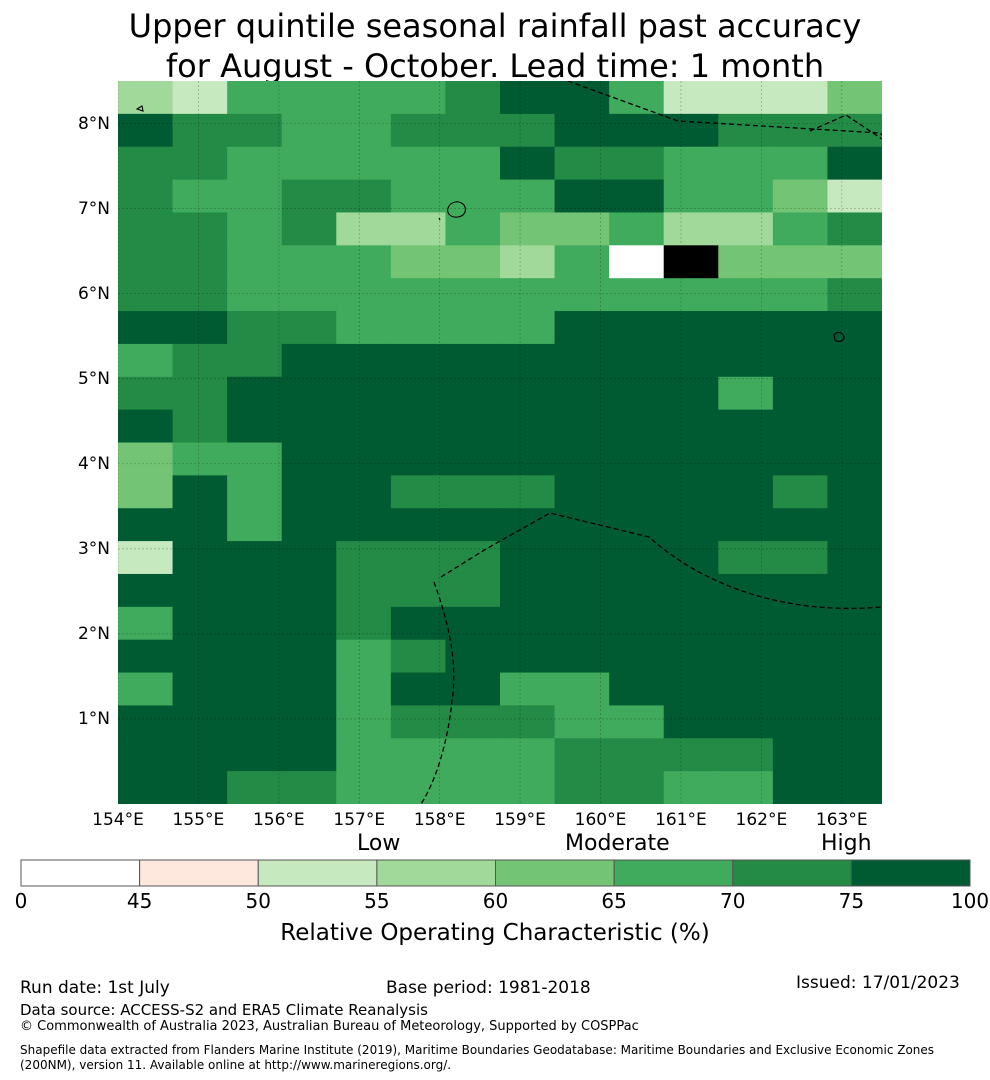 Image resolution: width=990 pixels, height=1080 pixels. Describe the element at coordinates (681, 820) in the screenshot. I see `longitude-label: 161°E` at that location.